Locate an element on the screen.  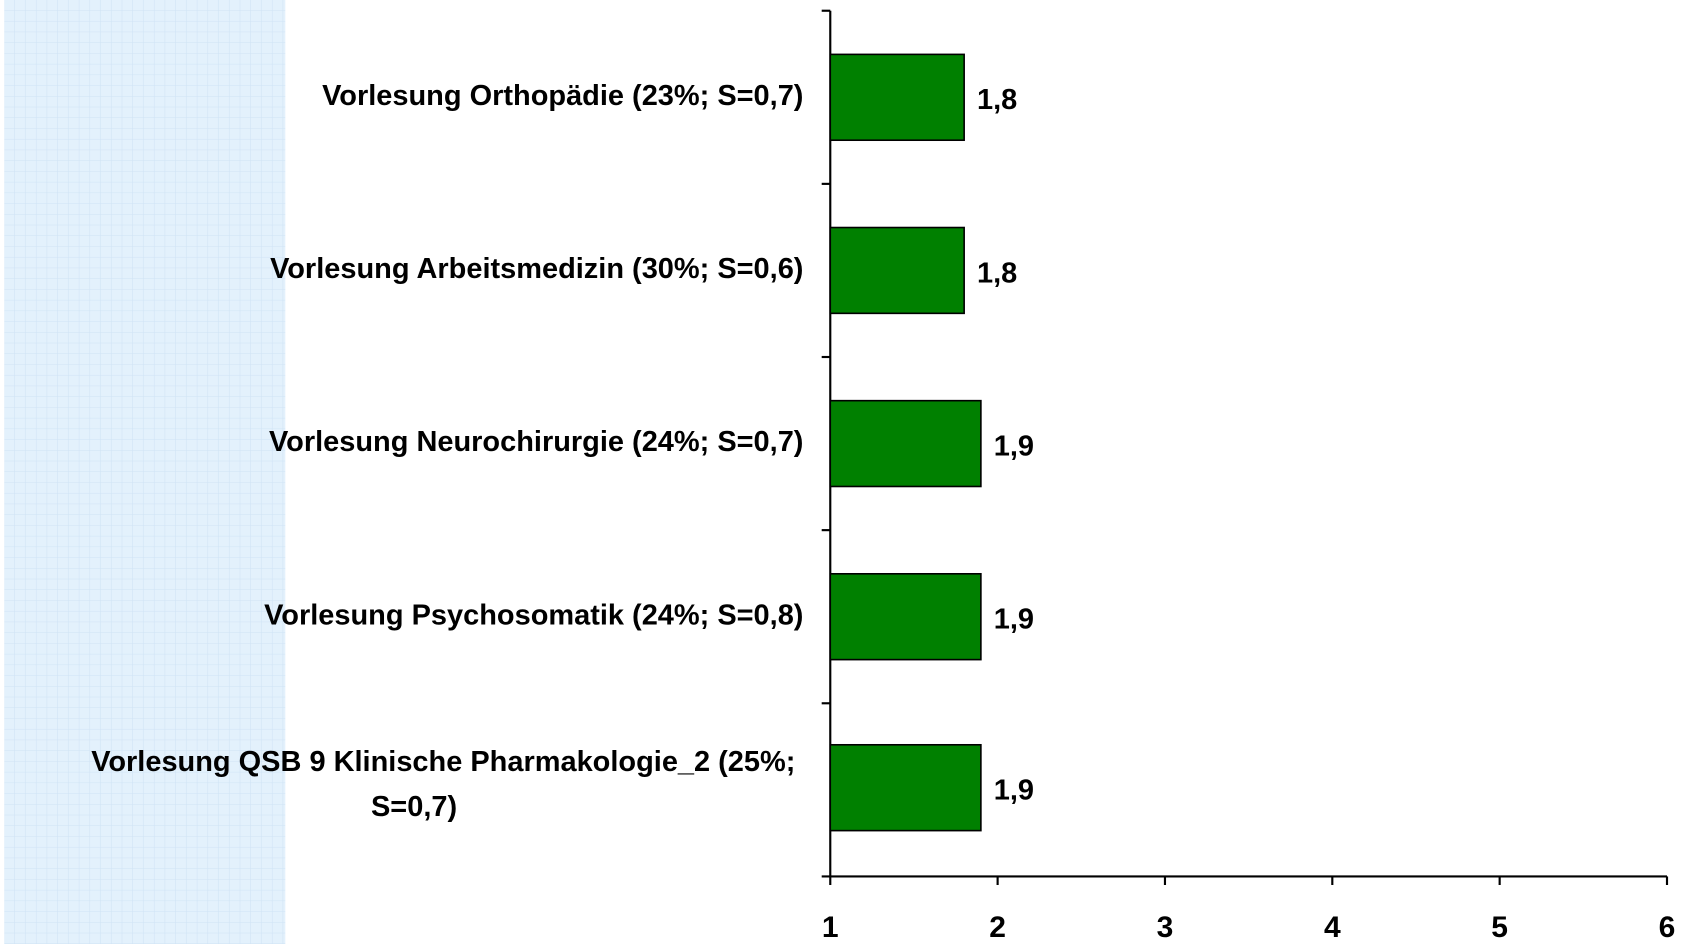
category-label: Vorlesung Orthopädie (23%; S=0,7) is located at coordinates (562, 96).